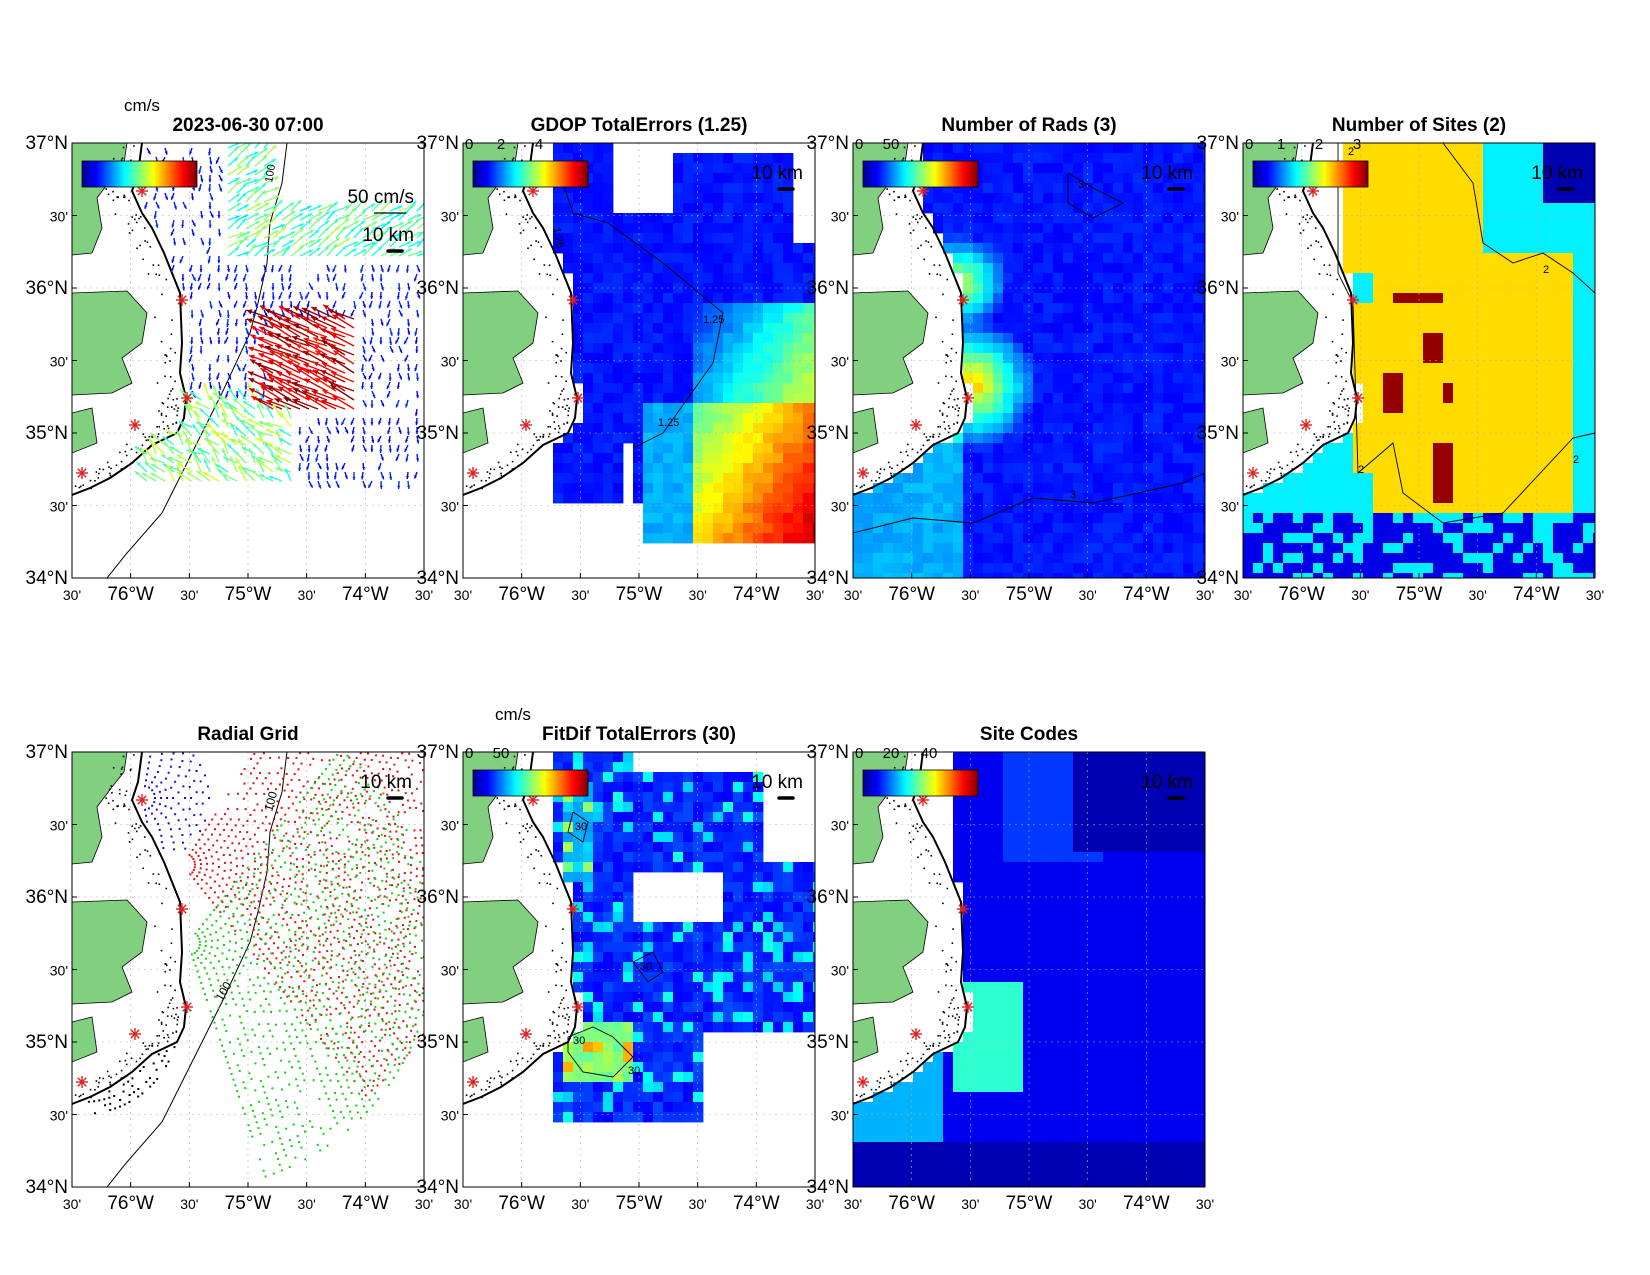 The image size is (1650, 1275). Describe the element at coordinates (1081, 185) in the screenshot. I see `contour-label: 3` at that location.